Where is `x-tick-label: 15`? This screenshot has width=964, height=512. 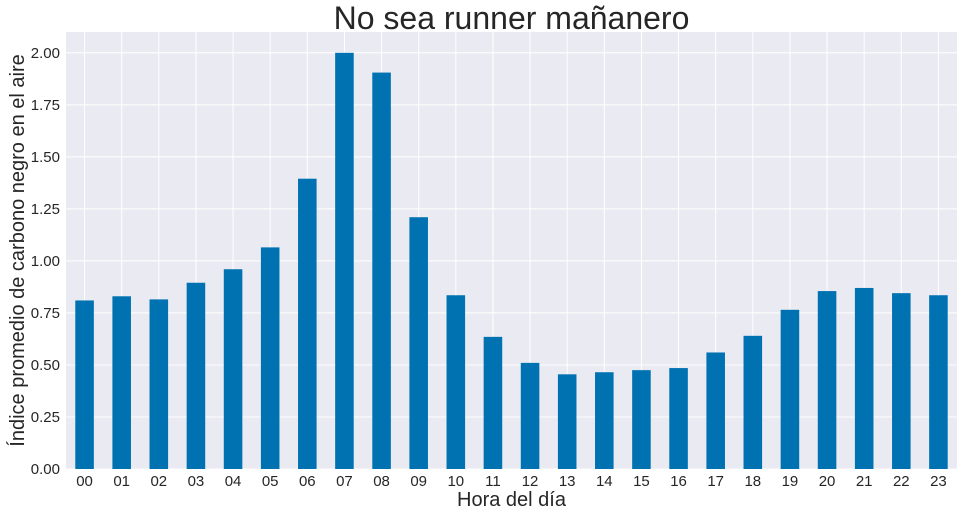
x-tick-label: 15 is located at coordinates (641, 481).